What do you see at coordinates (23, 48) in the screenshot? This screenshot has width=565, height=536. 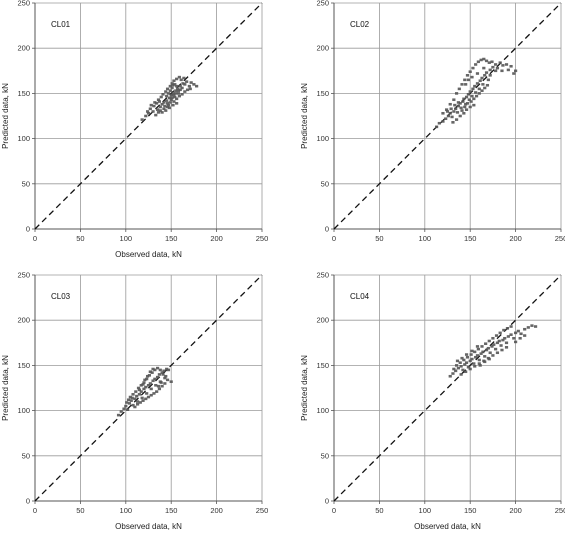 I see `y-tick-label: 200` at bounding box center [23, 48].